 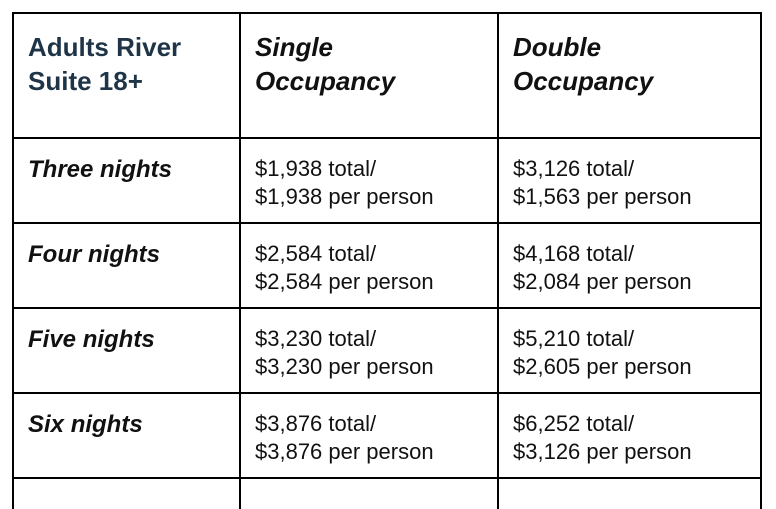 I want to click on double-price-cell: $5,210 total/ $2,605 per person, so click(x=629, y=350).